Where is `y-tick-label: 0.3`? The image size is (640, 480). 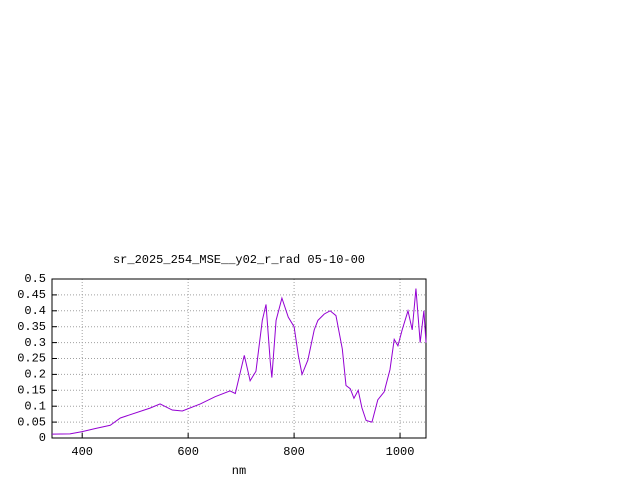 y-tick-label: 0.3 is located at coordinates (35, 343).